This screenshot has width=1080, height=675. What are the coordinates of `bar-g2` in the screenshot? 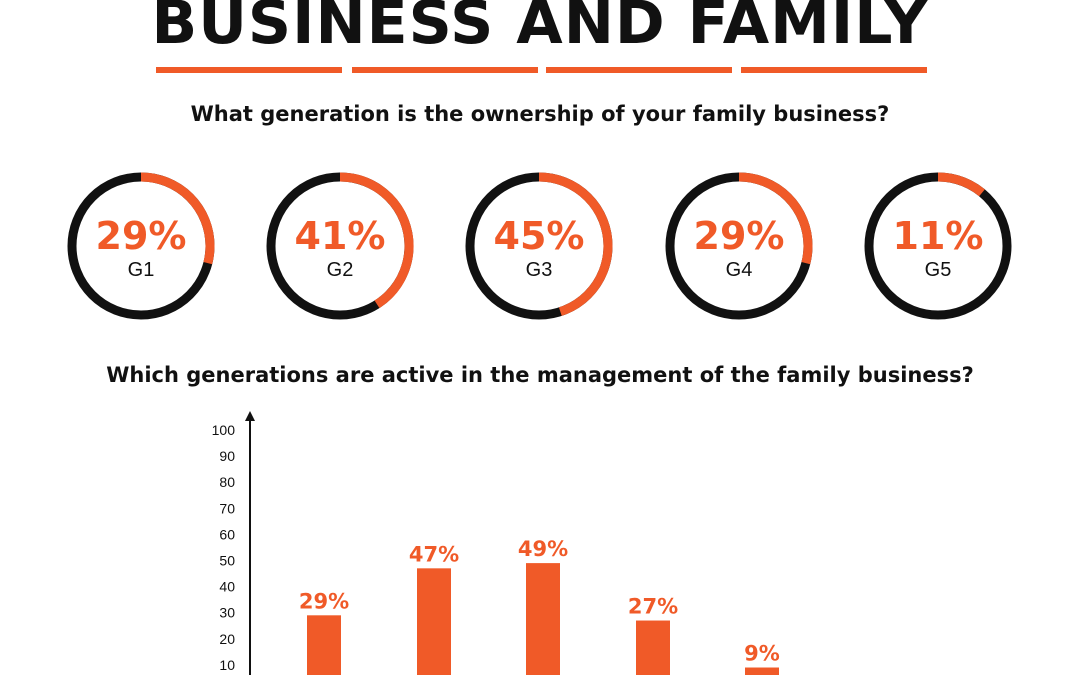 It's located at (434, 621).